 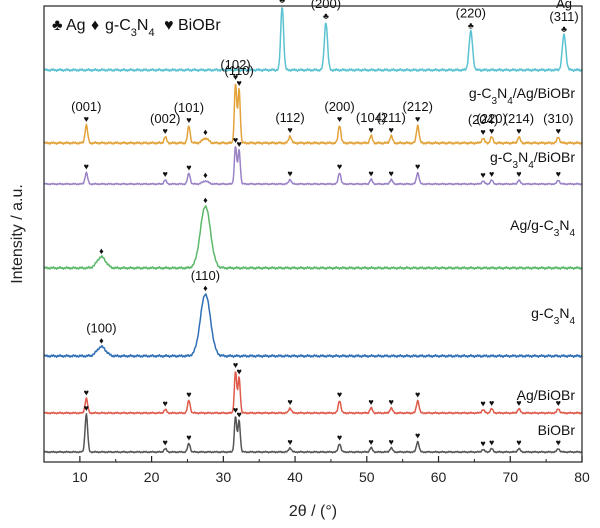 I want to click on series-label: g-C3N4/Ag/BiOBr, so click(x=522, y=96).